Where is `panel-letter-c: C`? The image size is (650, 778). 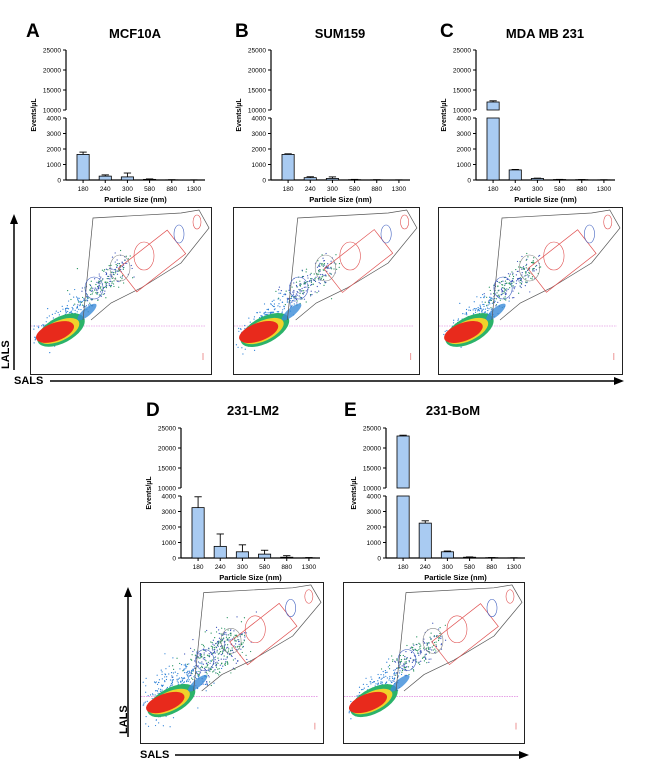 panel-letter-c: C is located at coordinates (447, 31).